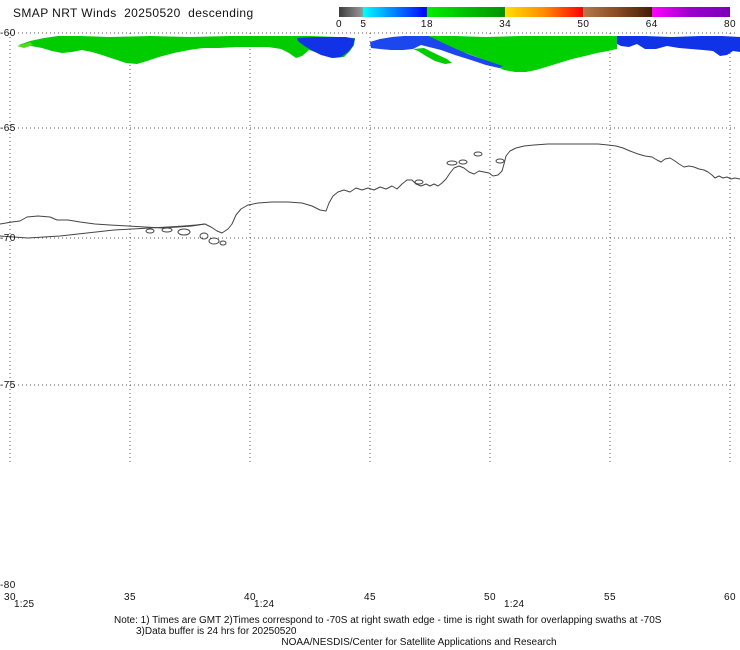 This screenshot has height=650, width=740. I want to click on x-tick-label-60: 60, so click(730, 597).